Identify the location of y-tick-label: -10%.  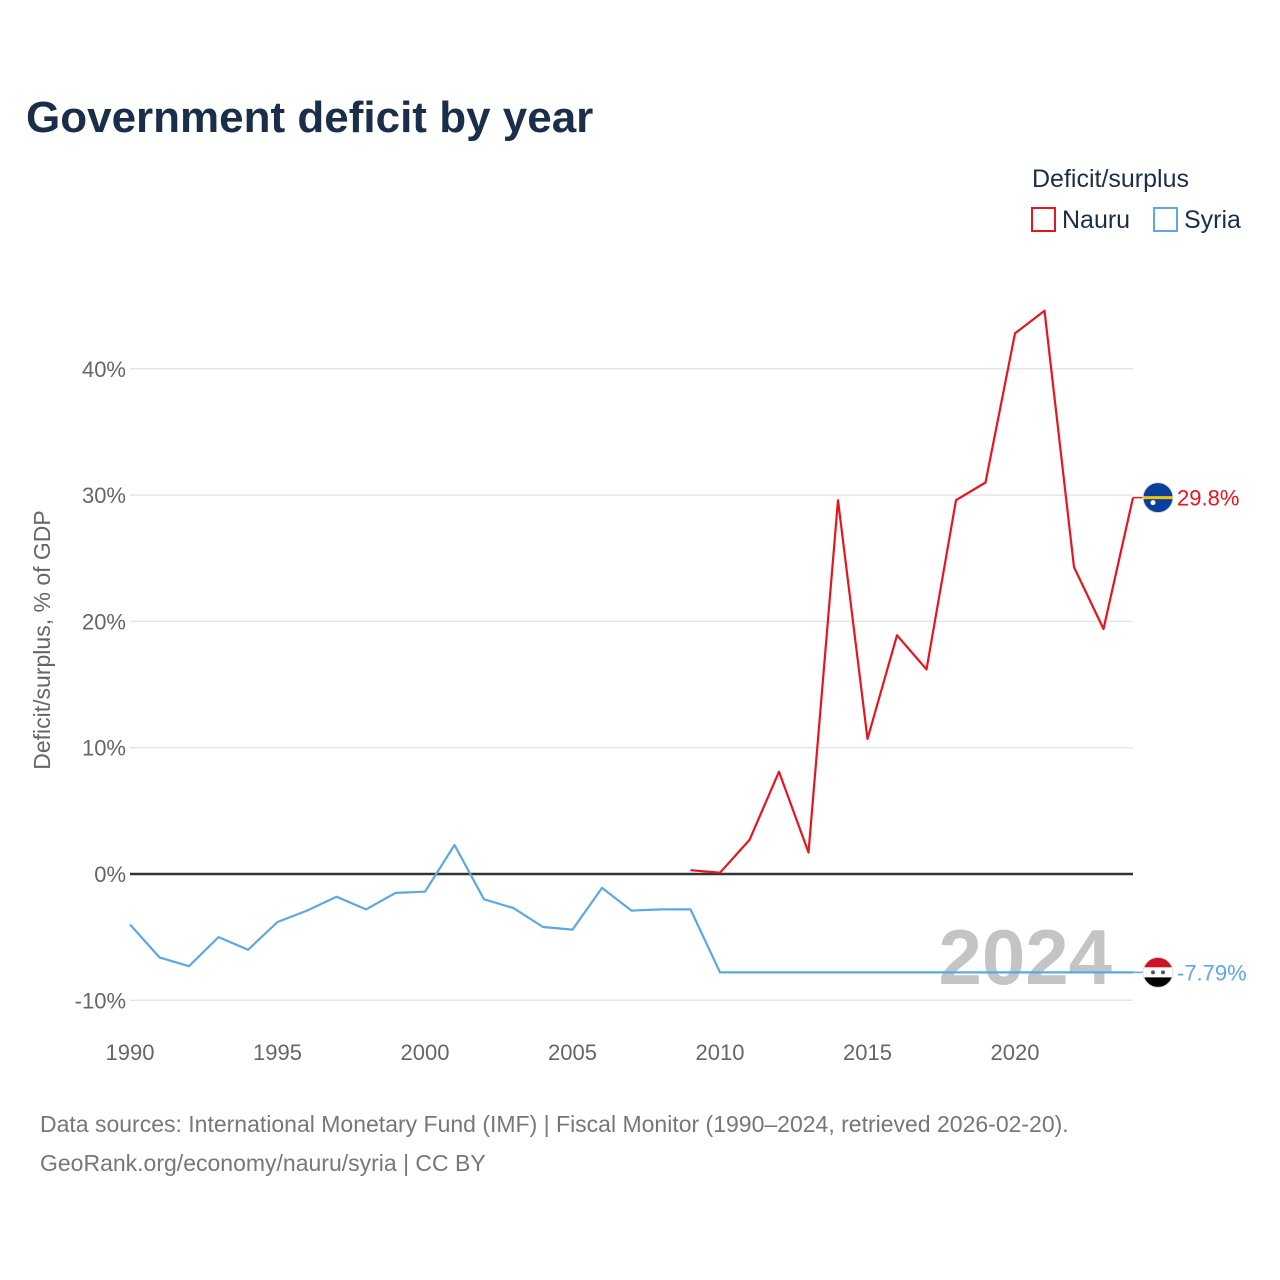
(100, 1000).